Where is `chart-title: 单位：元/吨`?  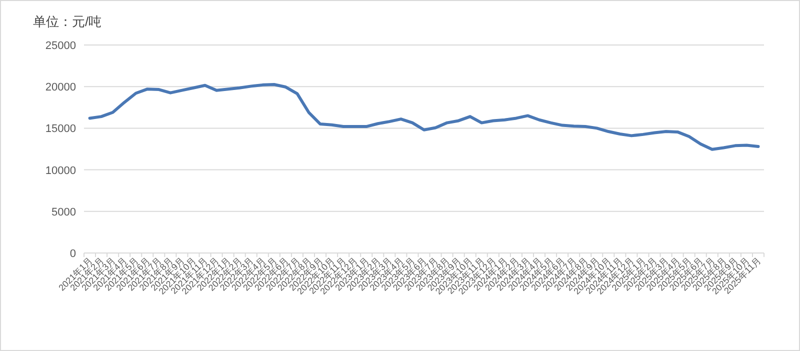
chart-title: 单位：元/吨 is located at coordinates (67, 21).